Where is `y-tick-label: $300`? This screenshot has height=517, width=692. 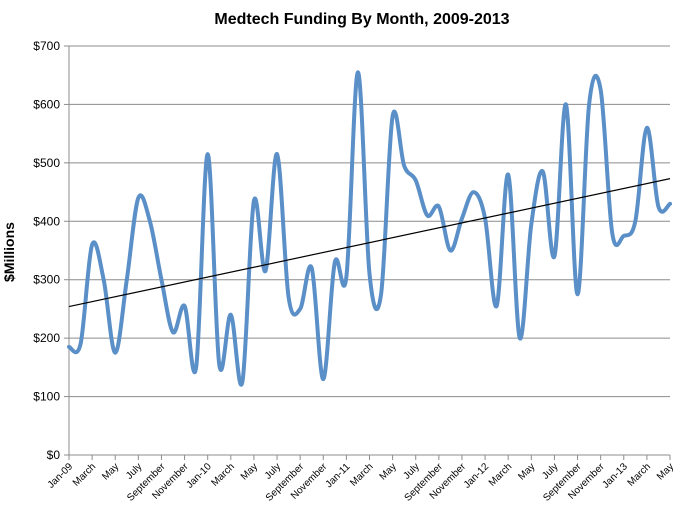
y-tick-label: $300 is located at coordinates (46, 280).